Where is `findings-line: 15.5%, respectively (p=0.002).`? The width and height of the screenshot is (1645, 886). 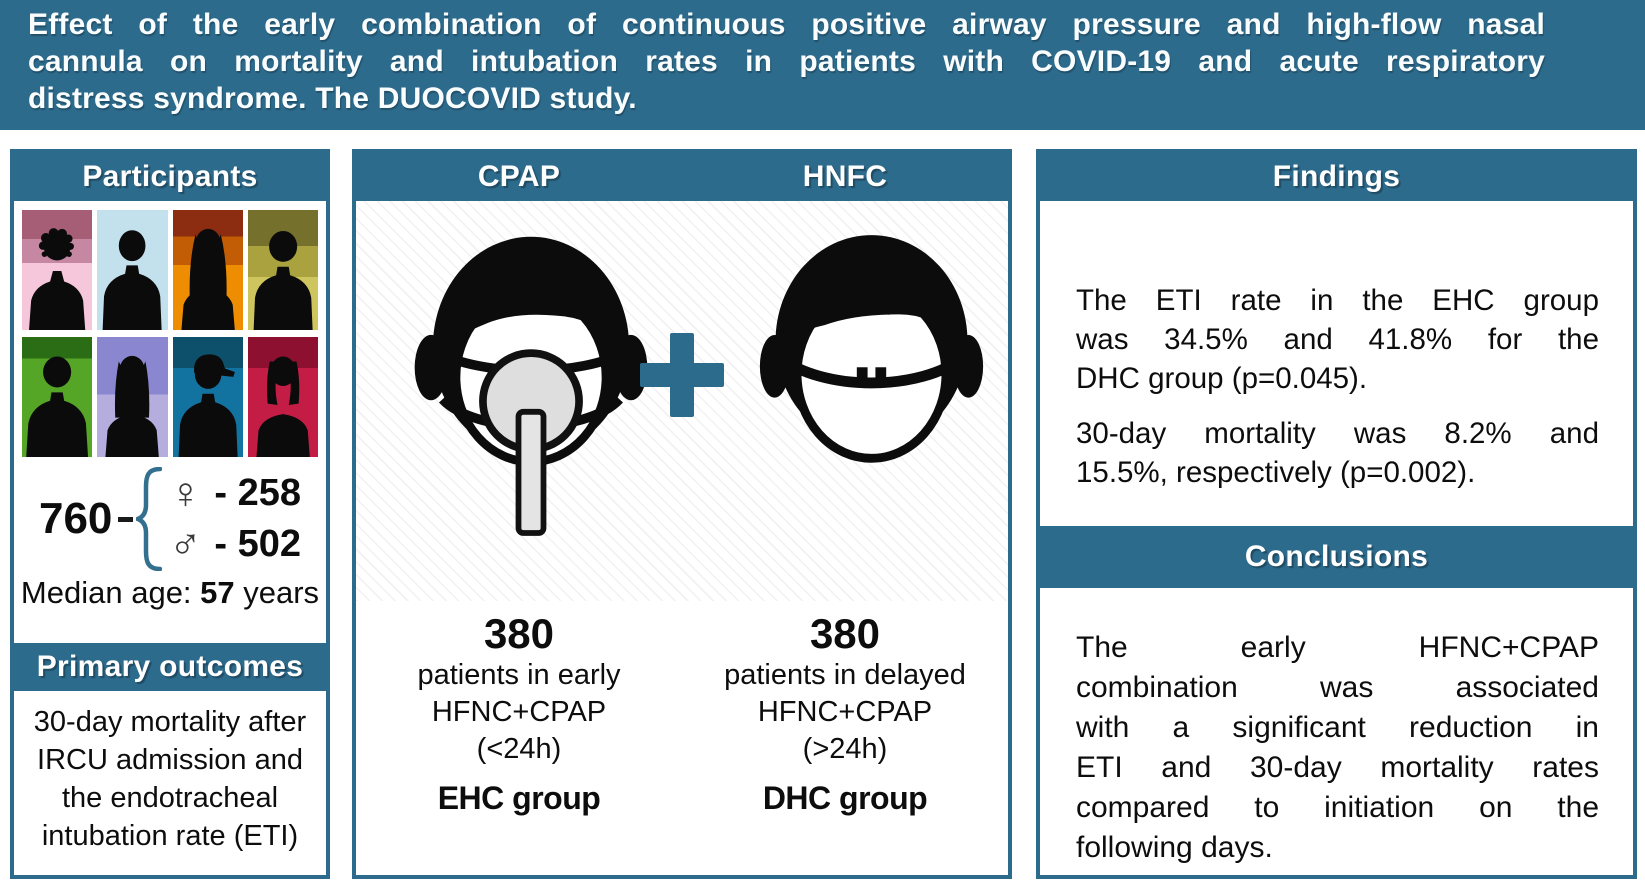 findings-line: 15.5%, respectively (p=0.002). is located at coordinates (1276, 472).